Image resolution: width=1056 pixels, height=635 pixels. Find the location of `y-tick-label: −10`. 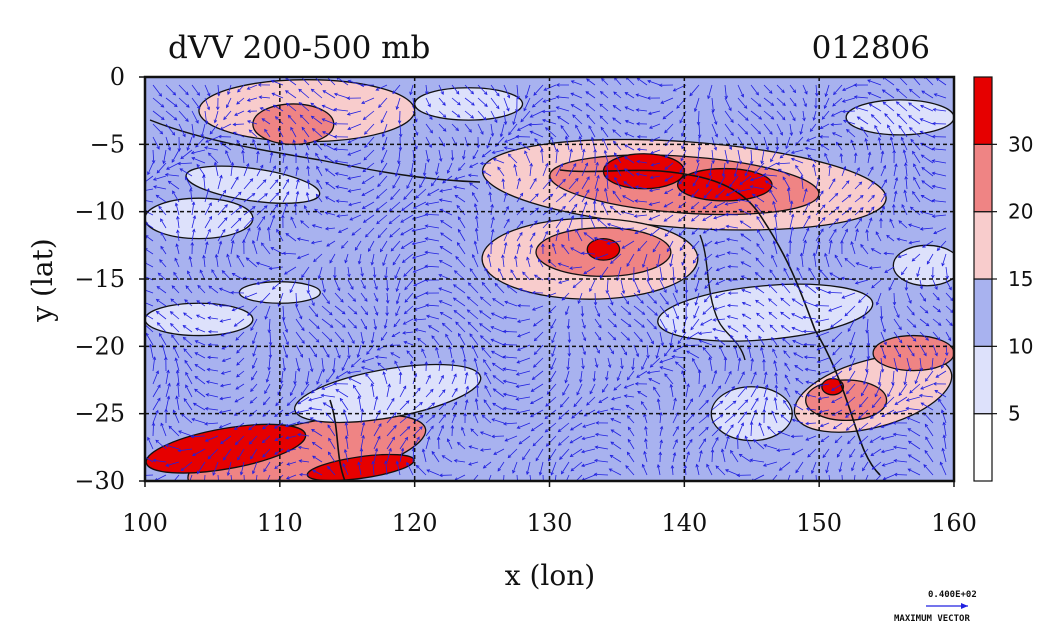

y-tick-label: −10 is located at coordinates (99, 212).